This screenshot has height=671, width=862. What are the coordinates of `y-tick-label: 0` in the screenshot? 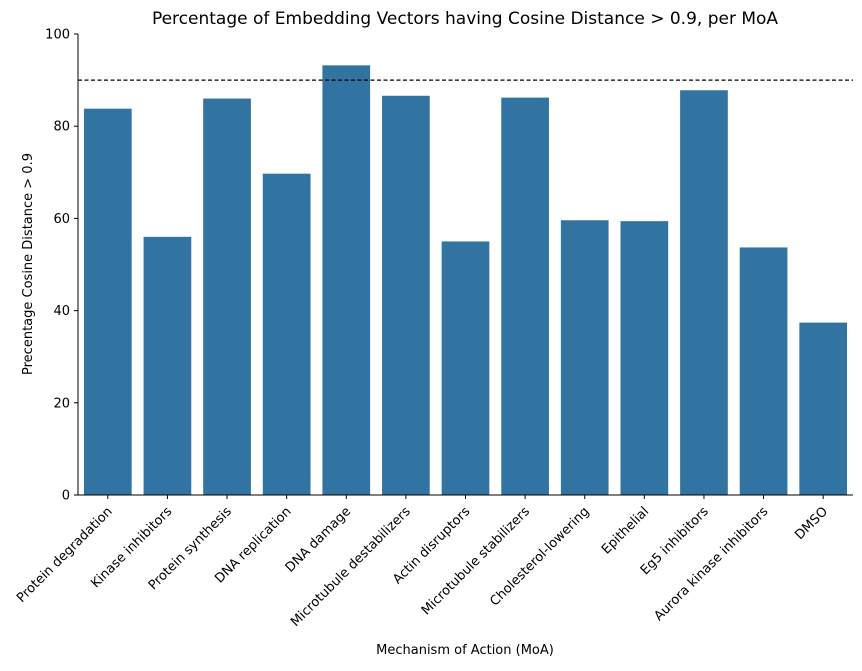 It's located at (66, 496).